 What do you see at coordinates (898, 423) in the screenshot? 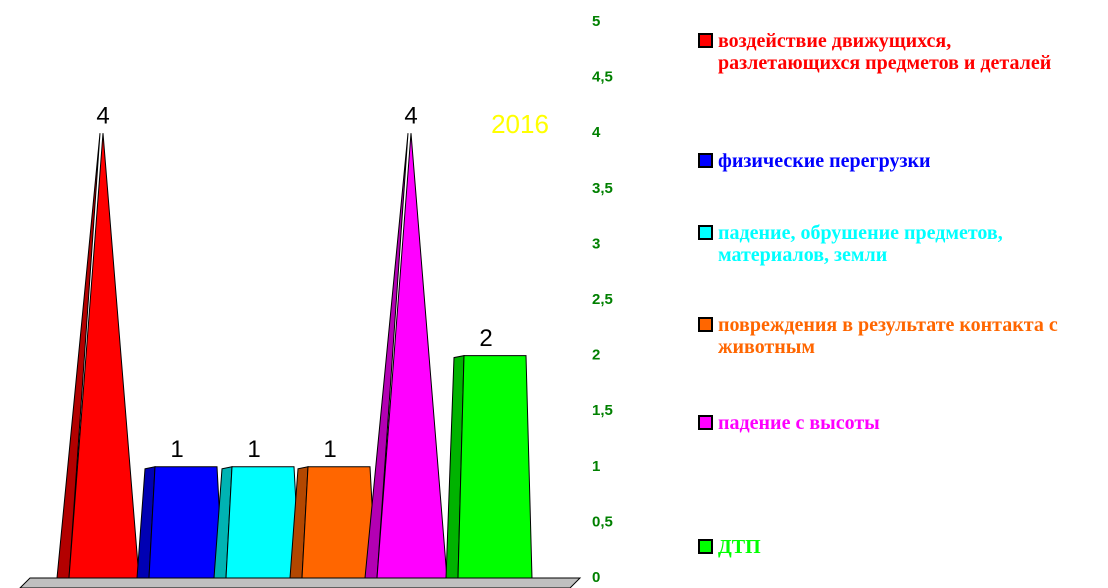
I see `legend-entry: падение с высоты` at bounding box center [898, 423].